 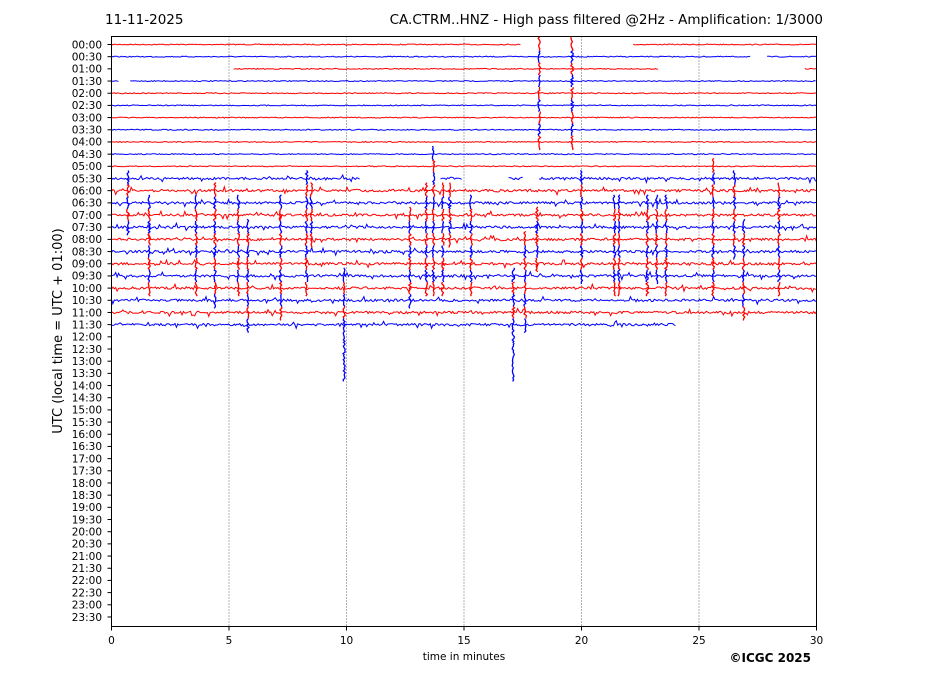 What do you see at coordinates (87, 435) in the screenshot?
I see `y-tick-label: 16:00` at bounding box center [87, 435].